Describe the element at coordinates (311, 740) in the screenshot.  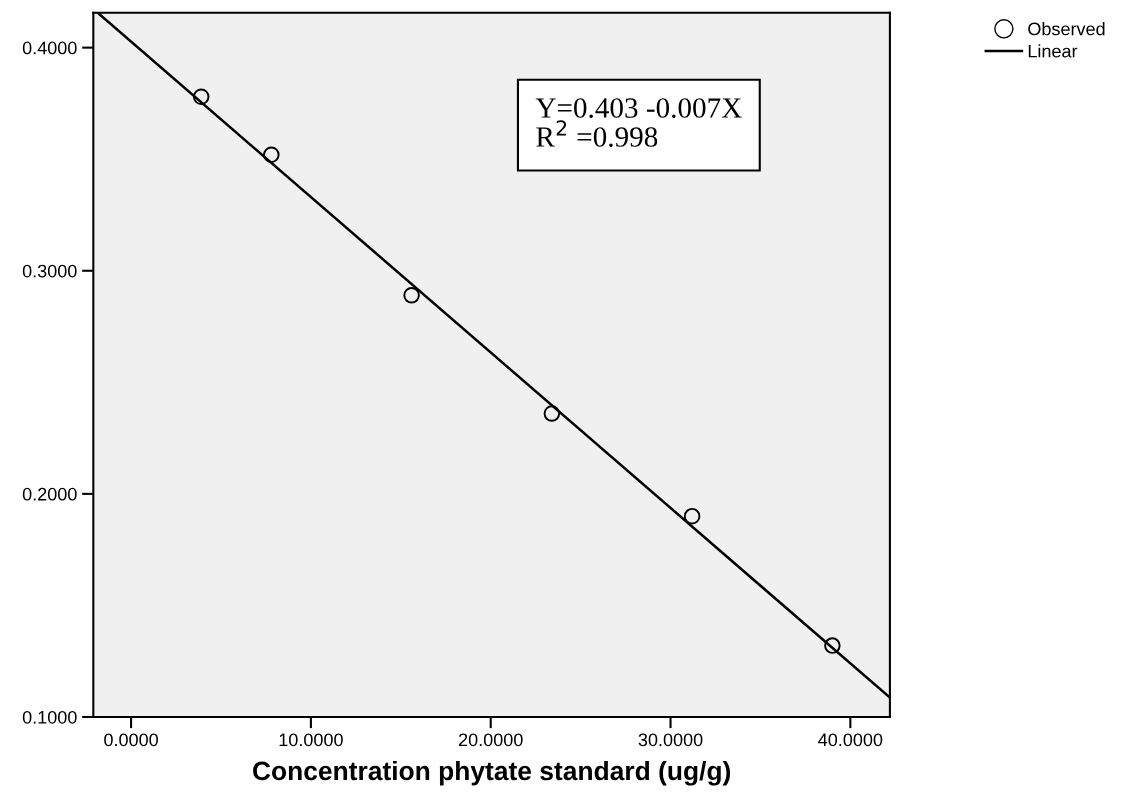
I see `x-tick-label: 10.0000` at that location.